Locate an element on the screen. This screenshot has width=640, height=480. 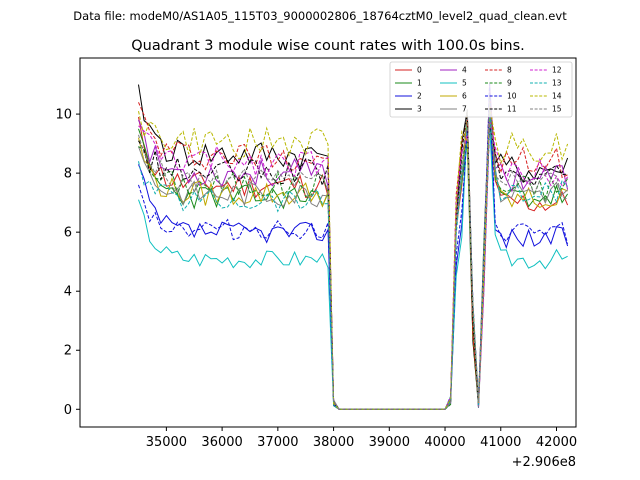
legend-label: 1 is located at coordinates (419, 83).